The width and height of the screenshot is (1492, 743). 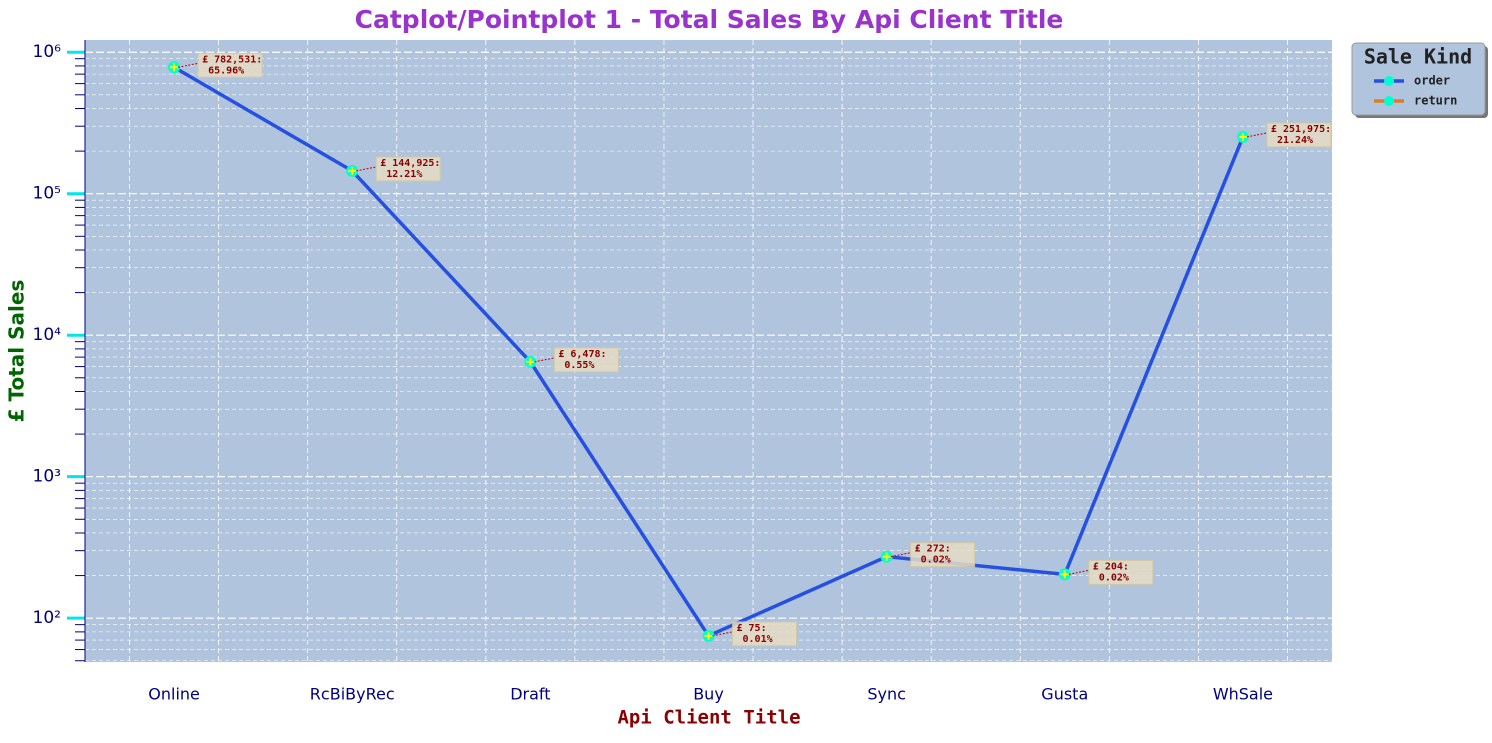 What do you see at coordinates (886, 694) in the screenshot?
I see `x-tick-label: Sync` at bounding box center [886, 694].